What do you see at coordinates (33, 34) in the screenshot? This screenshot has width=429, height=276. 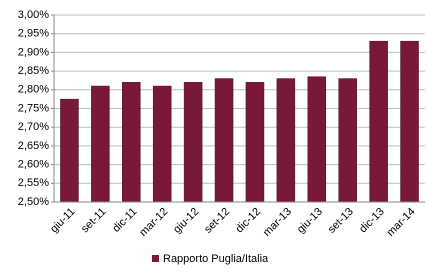 I see `y-tick-label: 2,95%` at bounding box center [33, 34].